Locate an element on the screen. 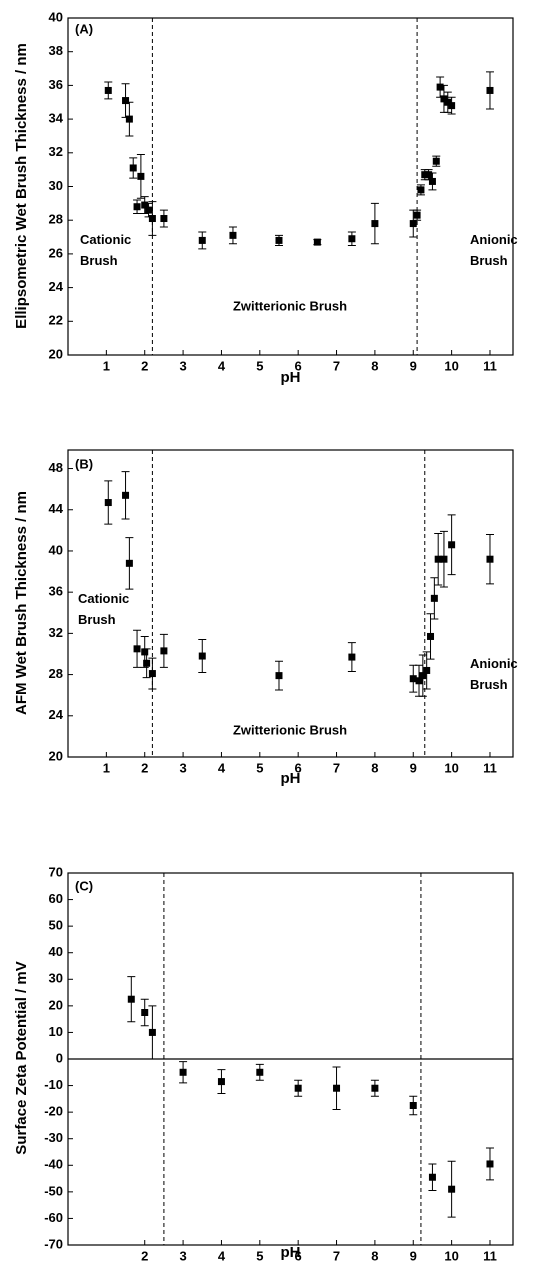  x-tick-label: 4 is located at coordinates (222, 365).